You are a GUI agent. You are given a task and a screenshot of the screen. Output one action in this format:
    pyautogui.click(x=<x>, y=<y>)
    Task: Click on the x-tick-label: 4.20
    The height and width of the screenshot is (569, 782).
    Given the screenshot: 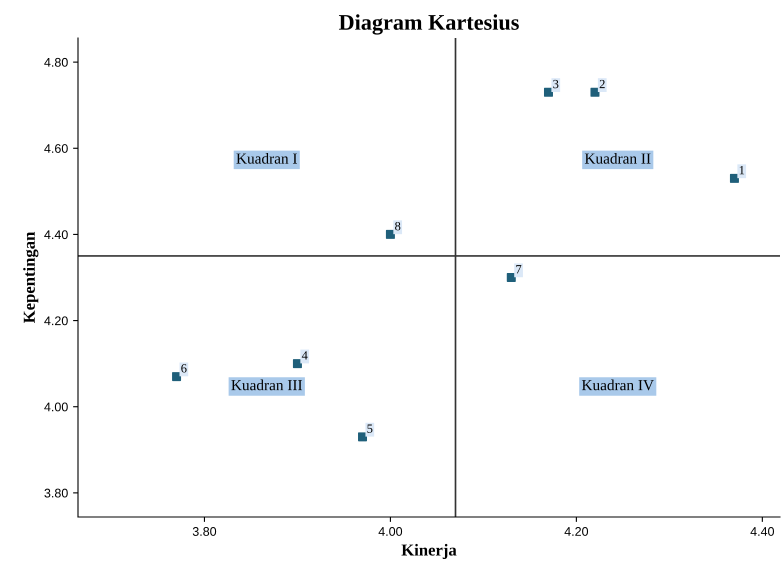 What is the action you would take?
    pyautogui.click(x=576, y=531)
    